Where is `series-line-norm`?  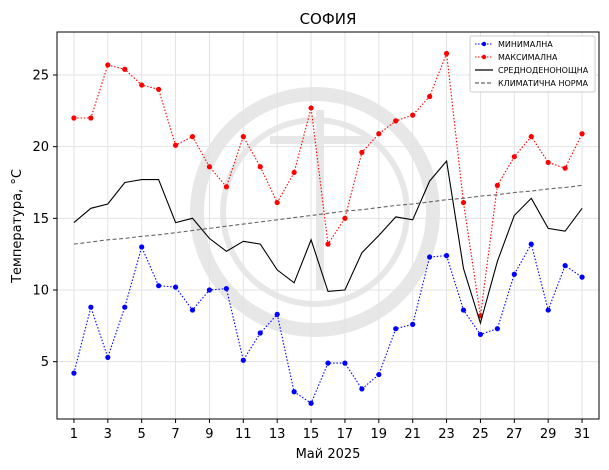 series-line-norm is located at coordinates (328, 214).